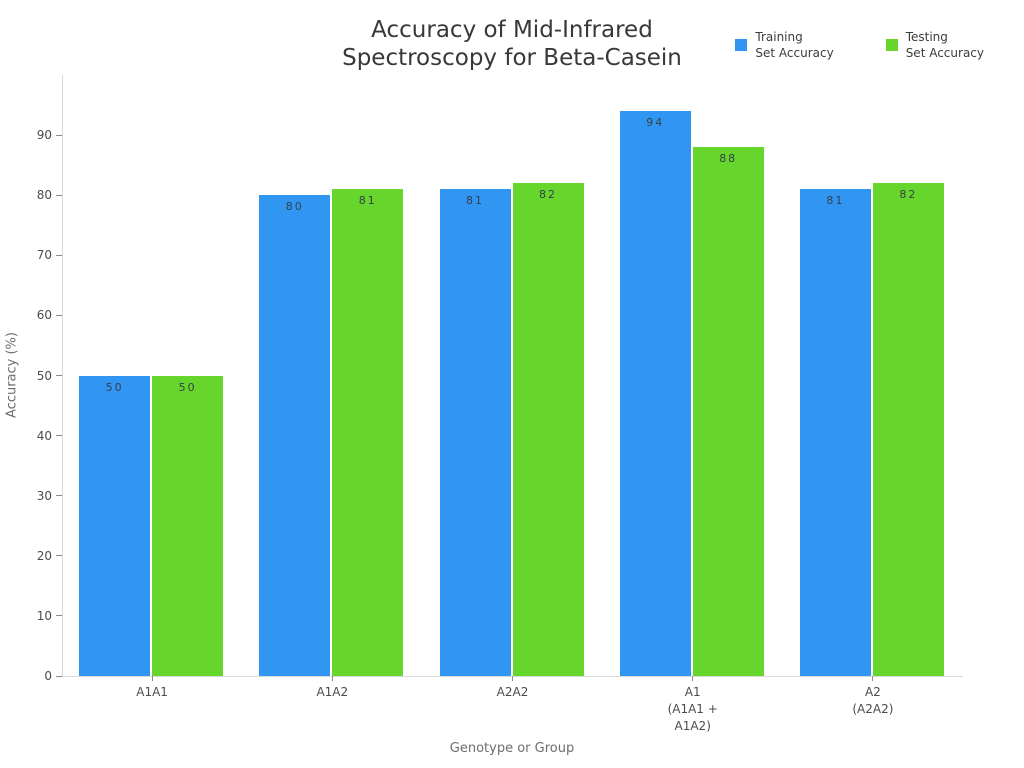  I want to click on legend-label-testing: Testing Set Accuracy, so click(944, 45).